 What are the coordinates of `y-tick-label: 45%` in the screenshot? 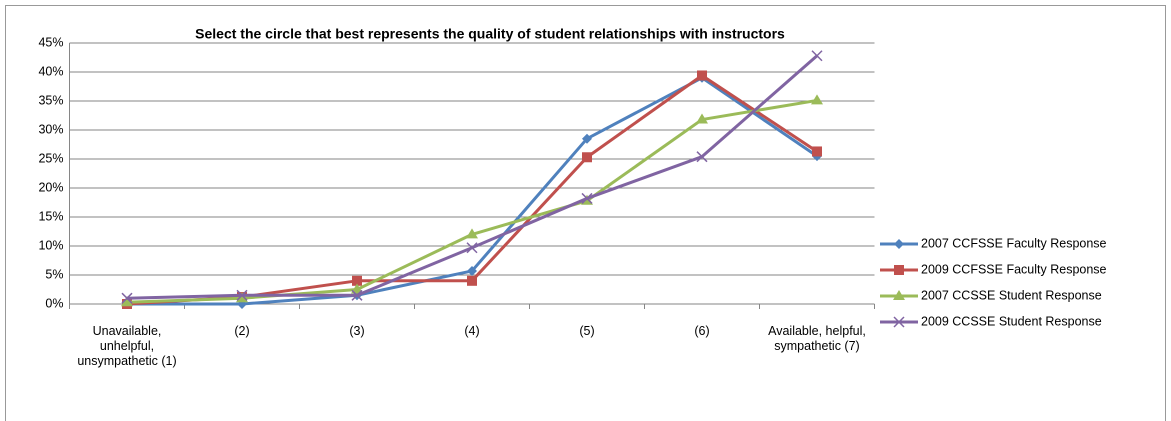 It's located at (50, 42).